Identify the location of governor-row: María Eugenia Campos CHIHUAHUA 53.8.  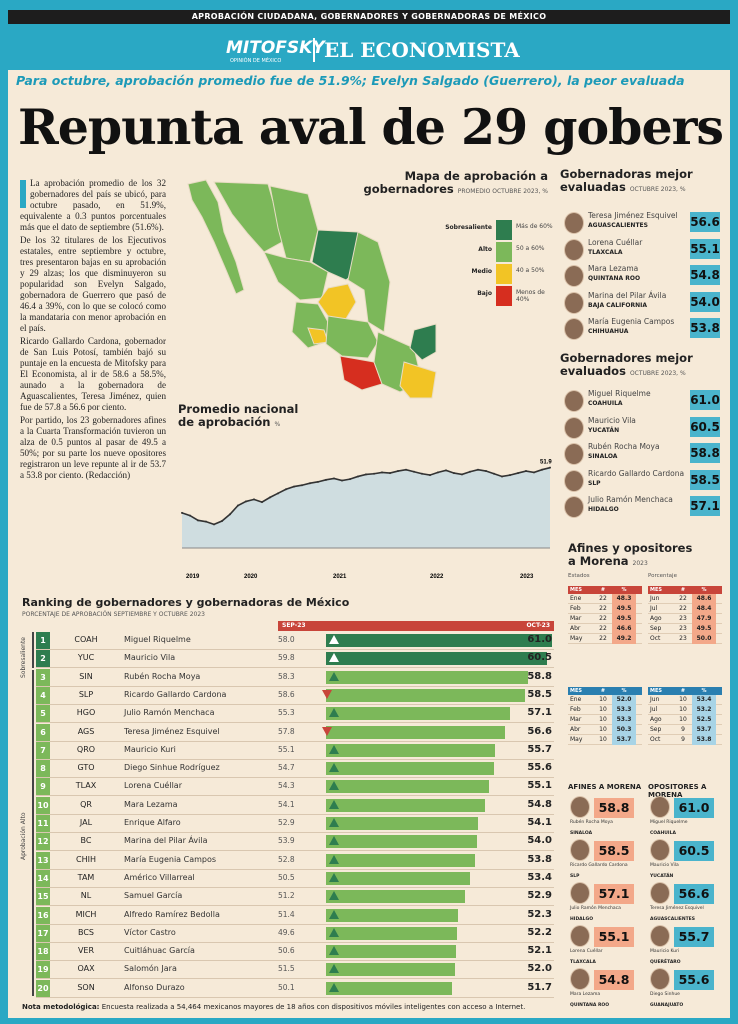
(642, 329).